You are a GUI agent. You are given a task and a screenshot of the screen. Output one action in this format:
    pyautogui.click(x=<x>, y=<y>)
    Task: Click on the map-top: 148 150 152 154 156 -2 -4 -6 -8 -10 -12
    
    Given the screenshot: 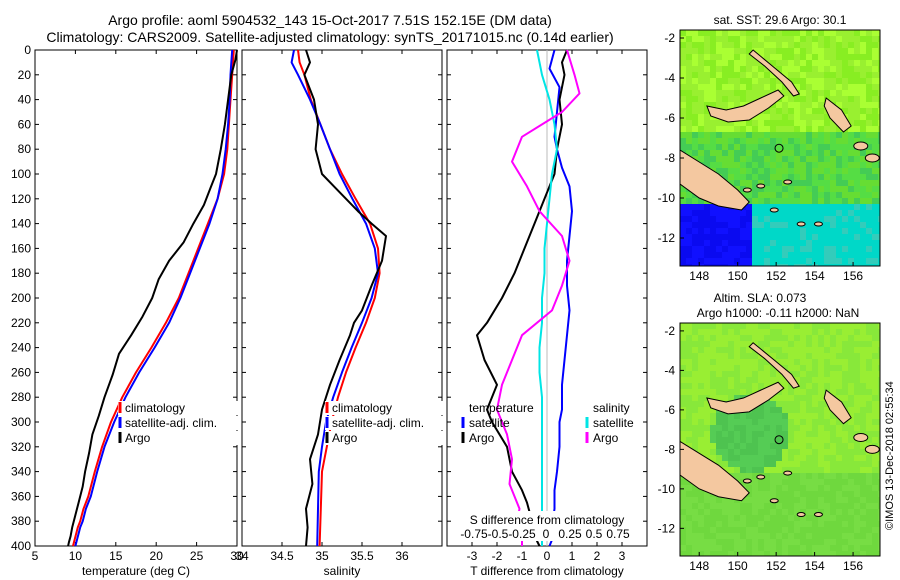 What is the action you would take?
    pyautogui.click(x=769, y=156)
    